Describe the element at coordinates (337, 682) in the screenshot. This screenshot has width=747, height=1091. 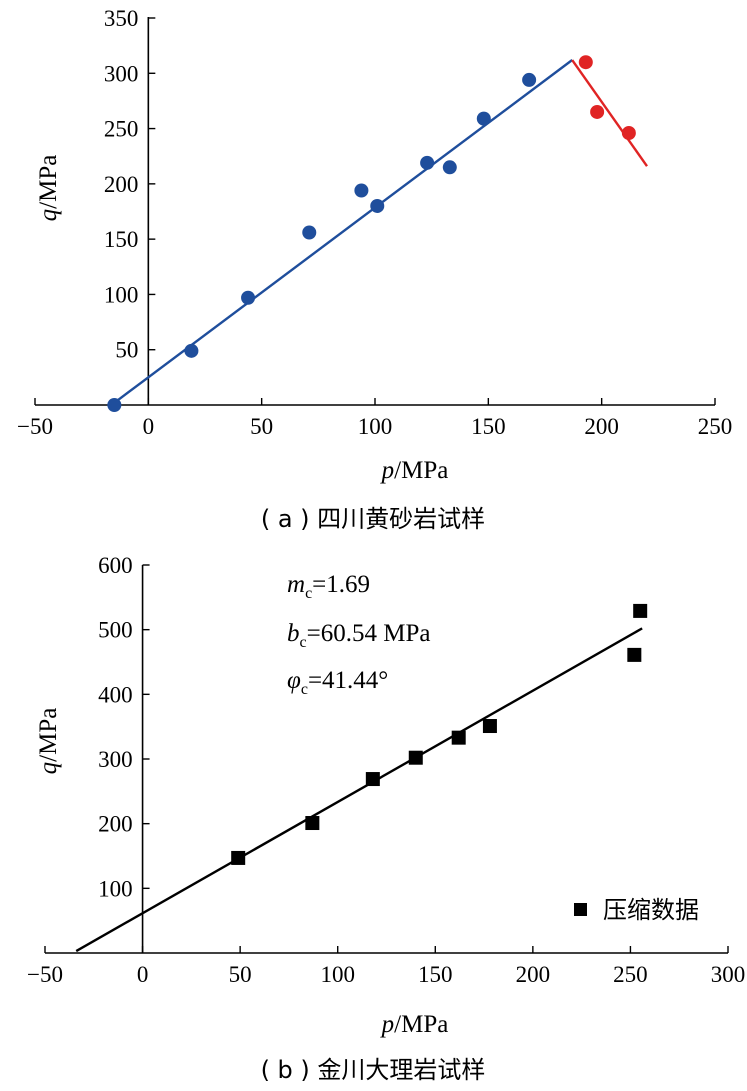
I see `annotation-phic: φc=41.44°` at that location.